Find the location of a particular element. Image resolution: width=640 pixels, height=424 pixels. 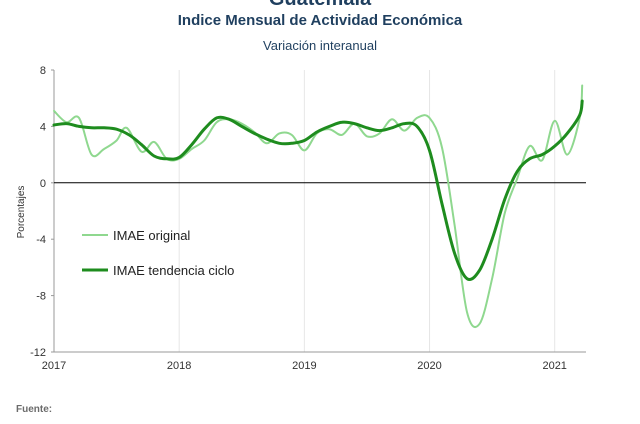

y-tick-label: 8 is located at coordinates (43, 71).